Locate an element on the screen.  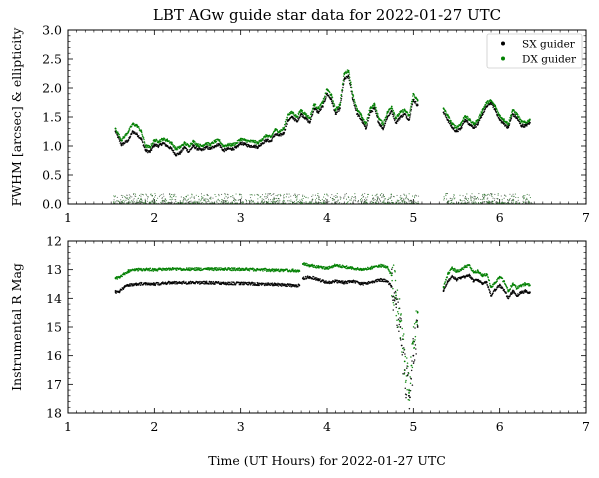
y-tick-label: 15 is located at coordinates (54, 327).